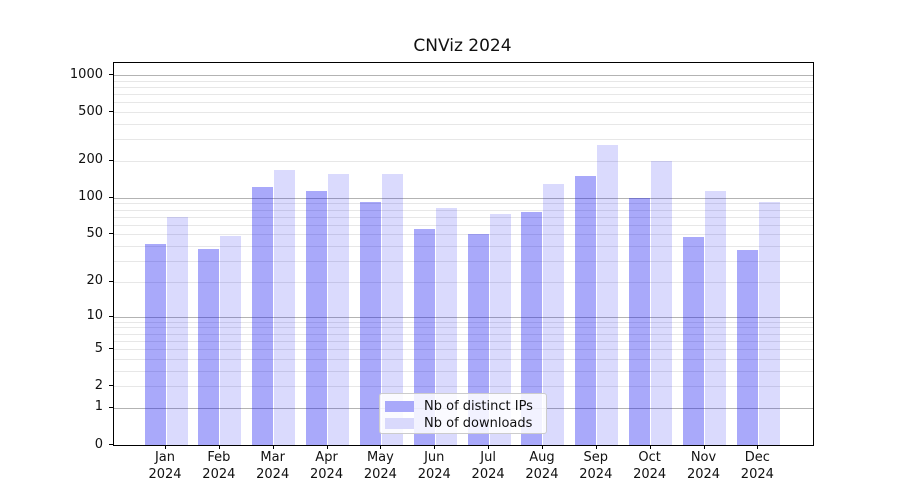  Describe the element at coordinates (94, 233) in the screenshot. I see `y-tick-label: 50` at that location.